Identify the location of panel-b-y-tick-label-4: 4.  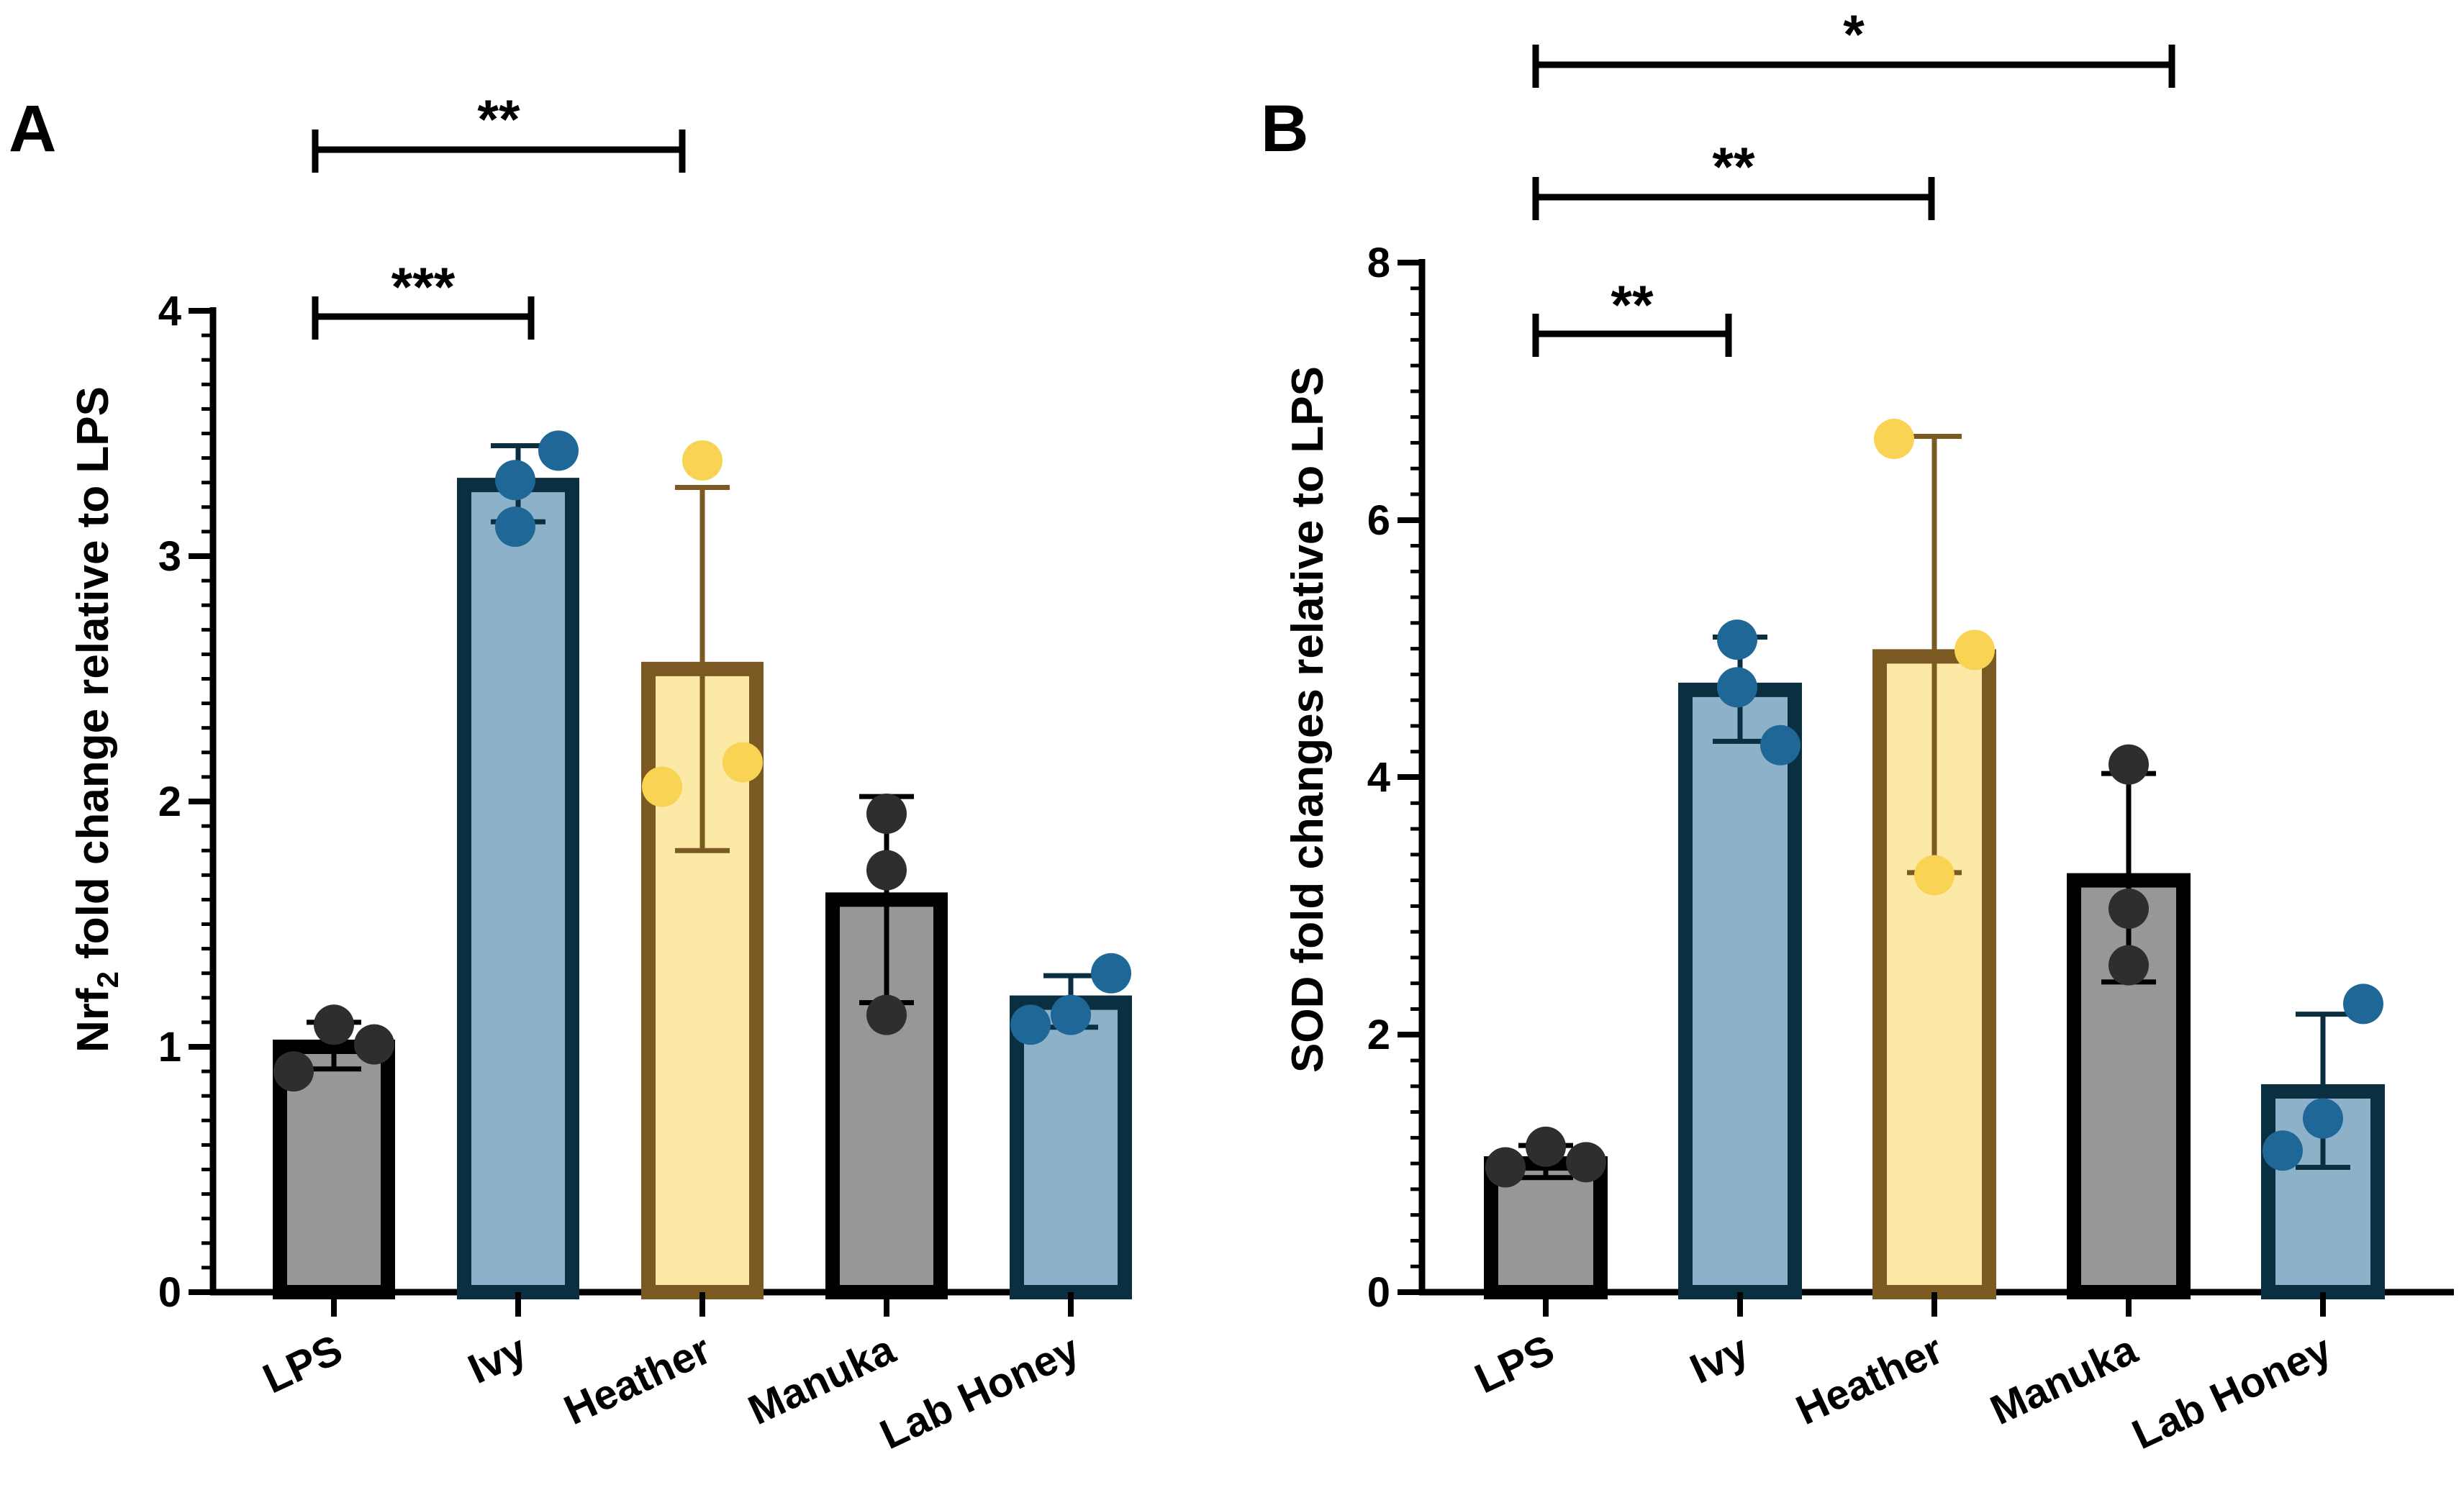
(1378, 777).